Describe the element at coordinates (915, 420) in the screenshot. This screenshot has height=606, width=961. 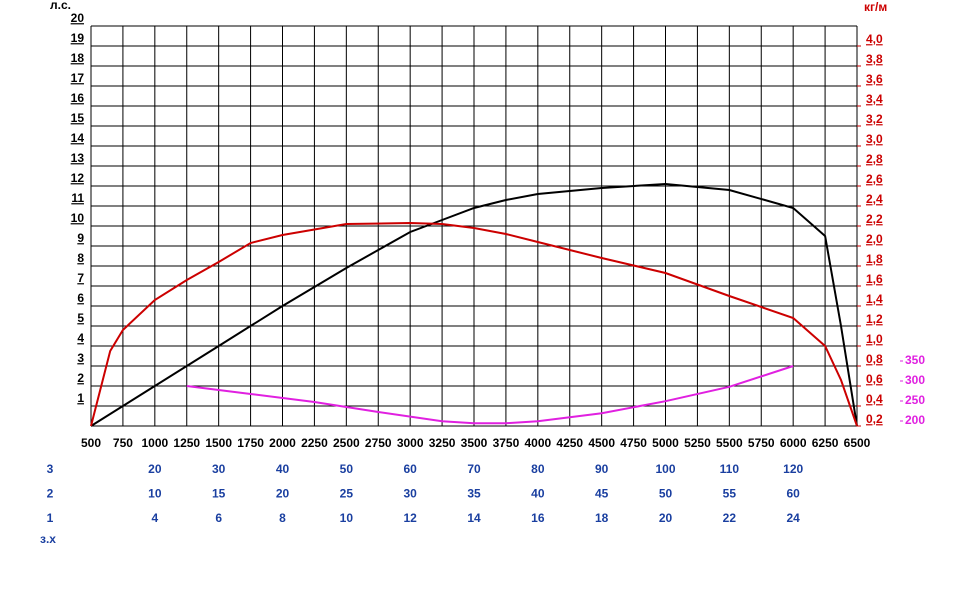
I see `y3-tick-label: 200` at that location.